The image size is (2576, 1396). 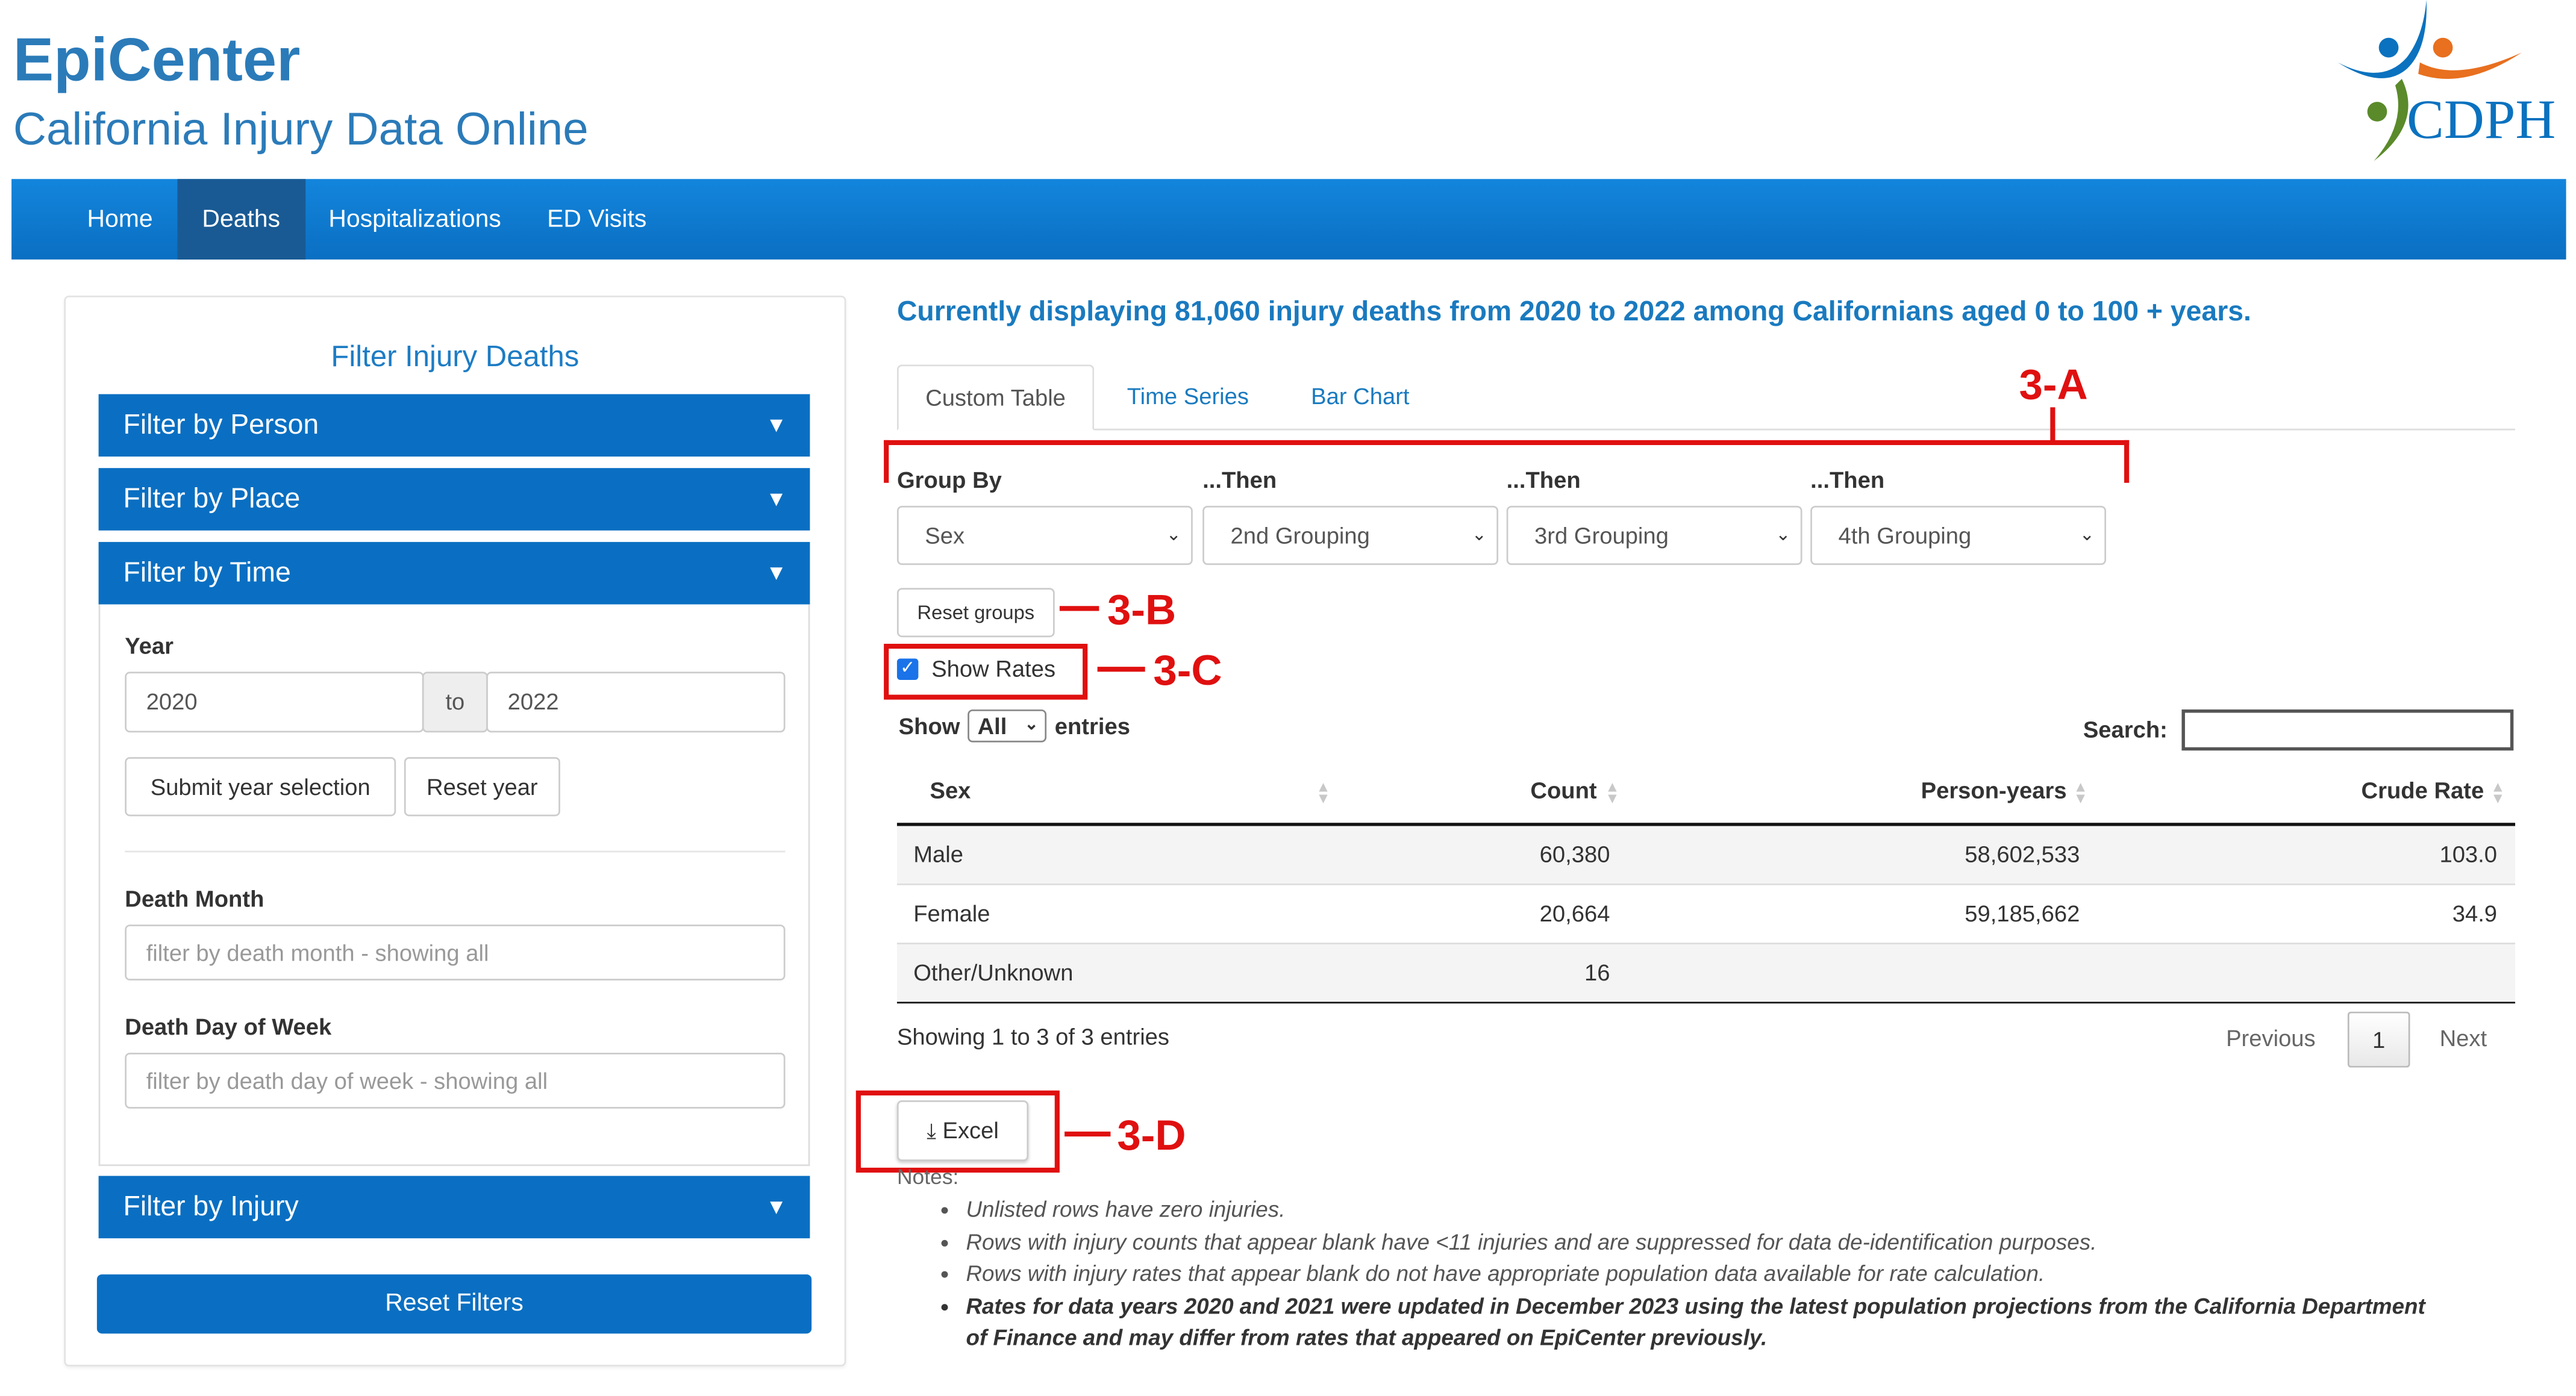 I want to click on death-month-label: Death Month, so click(x=194, y=898).